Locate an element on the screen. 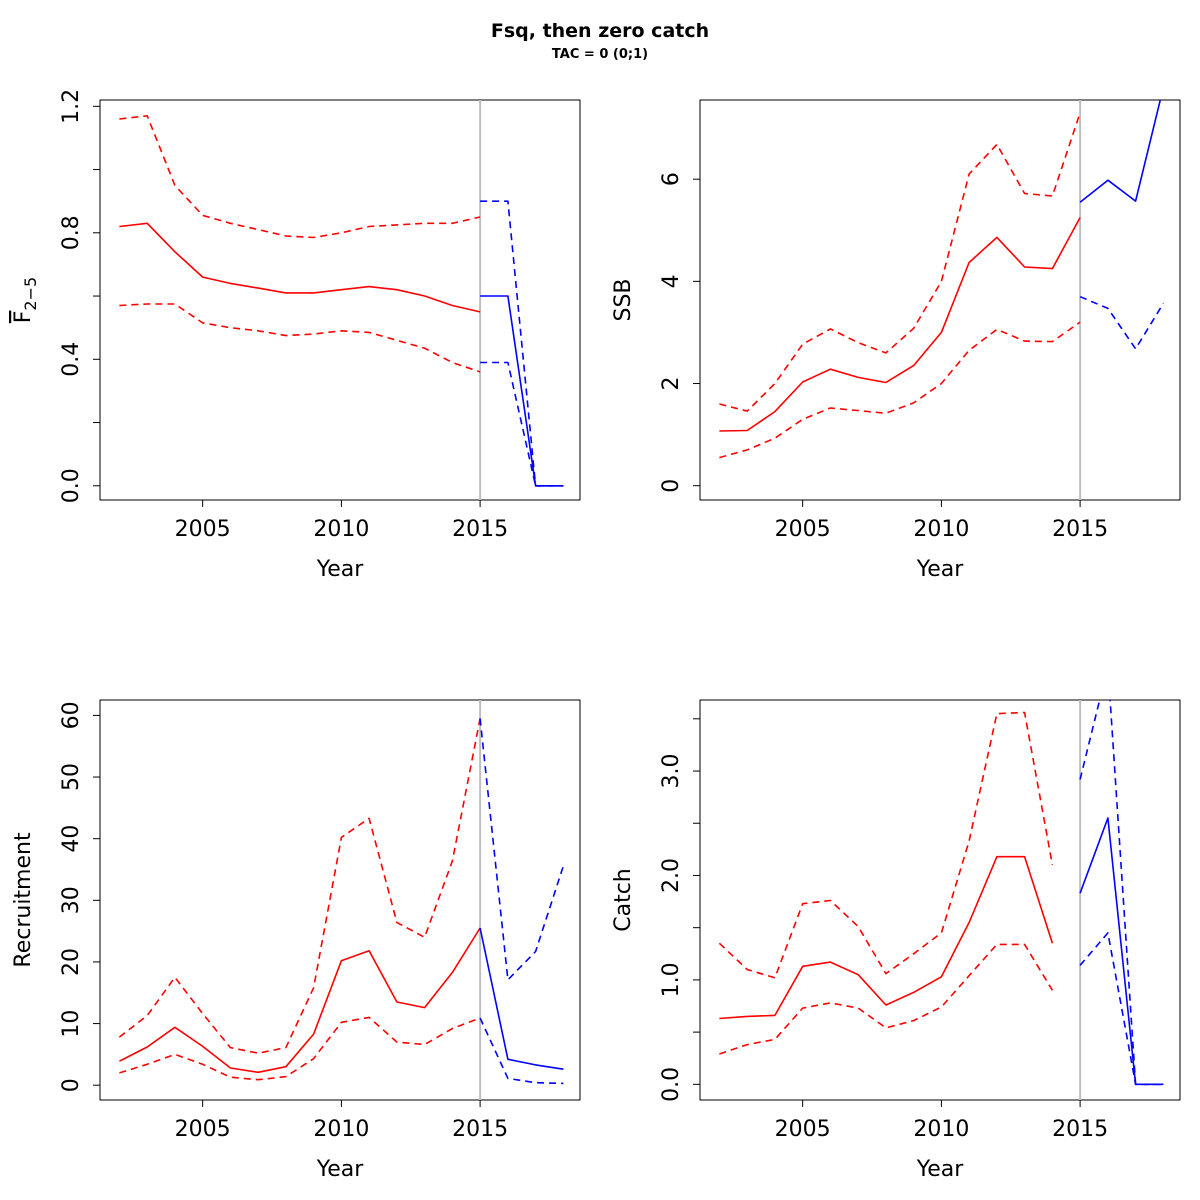 The width and height of the screenshot is (1200, 1200). y-tick-label: 20 is located at coordinates (71, 962).